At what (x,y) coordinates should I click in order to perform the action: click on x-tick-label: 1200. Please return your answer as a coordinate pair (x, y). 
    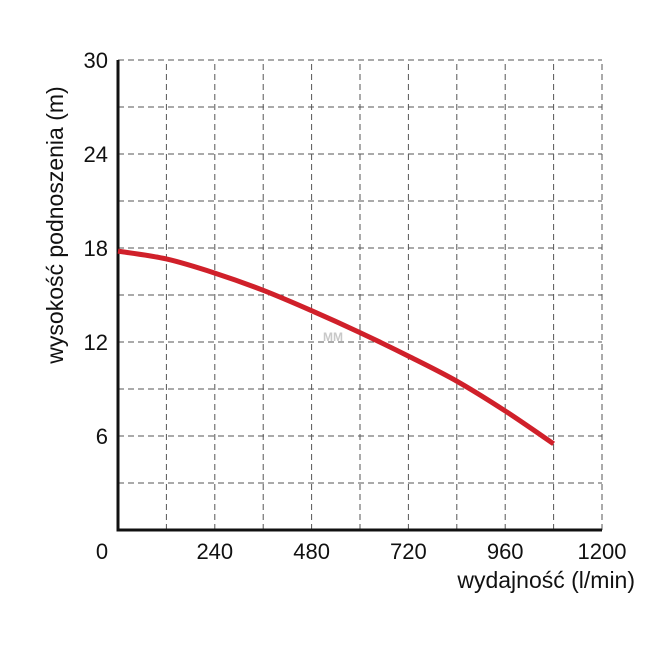
    Looking at the image, I should click on (602, 551).